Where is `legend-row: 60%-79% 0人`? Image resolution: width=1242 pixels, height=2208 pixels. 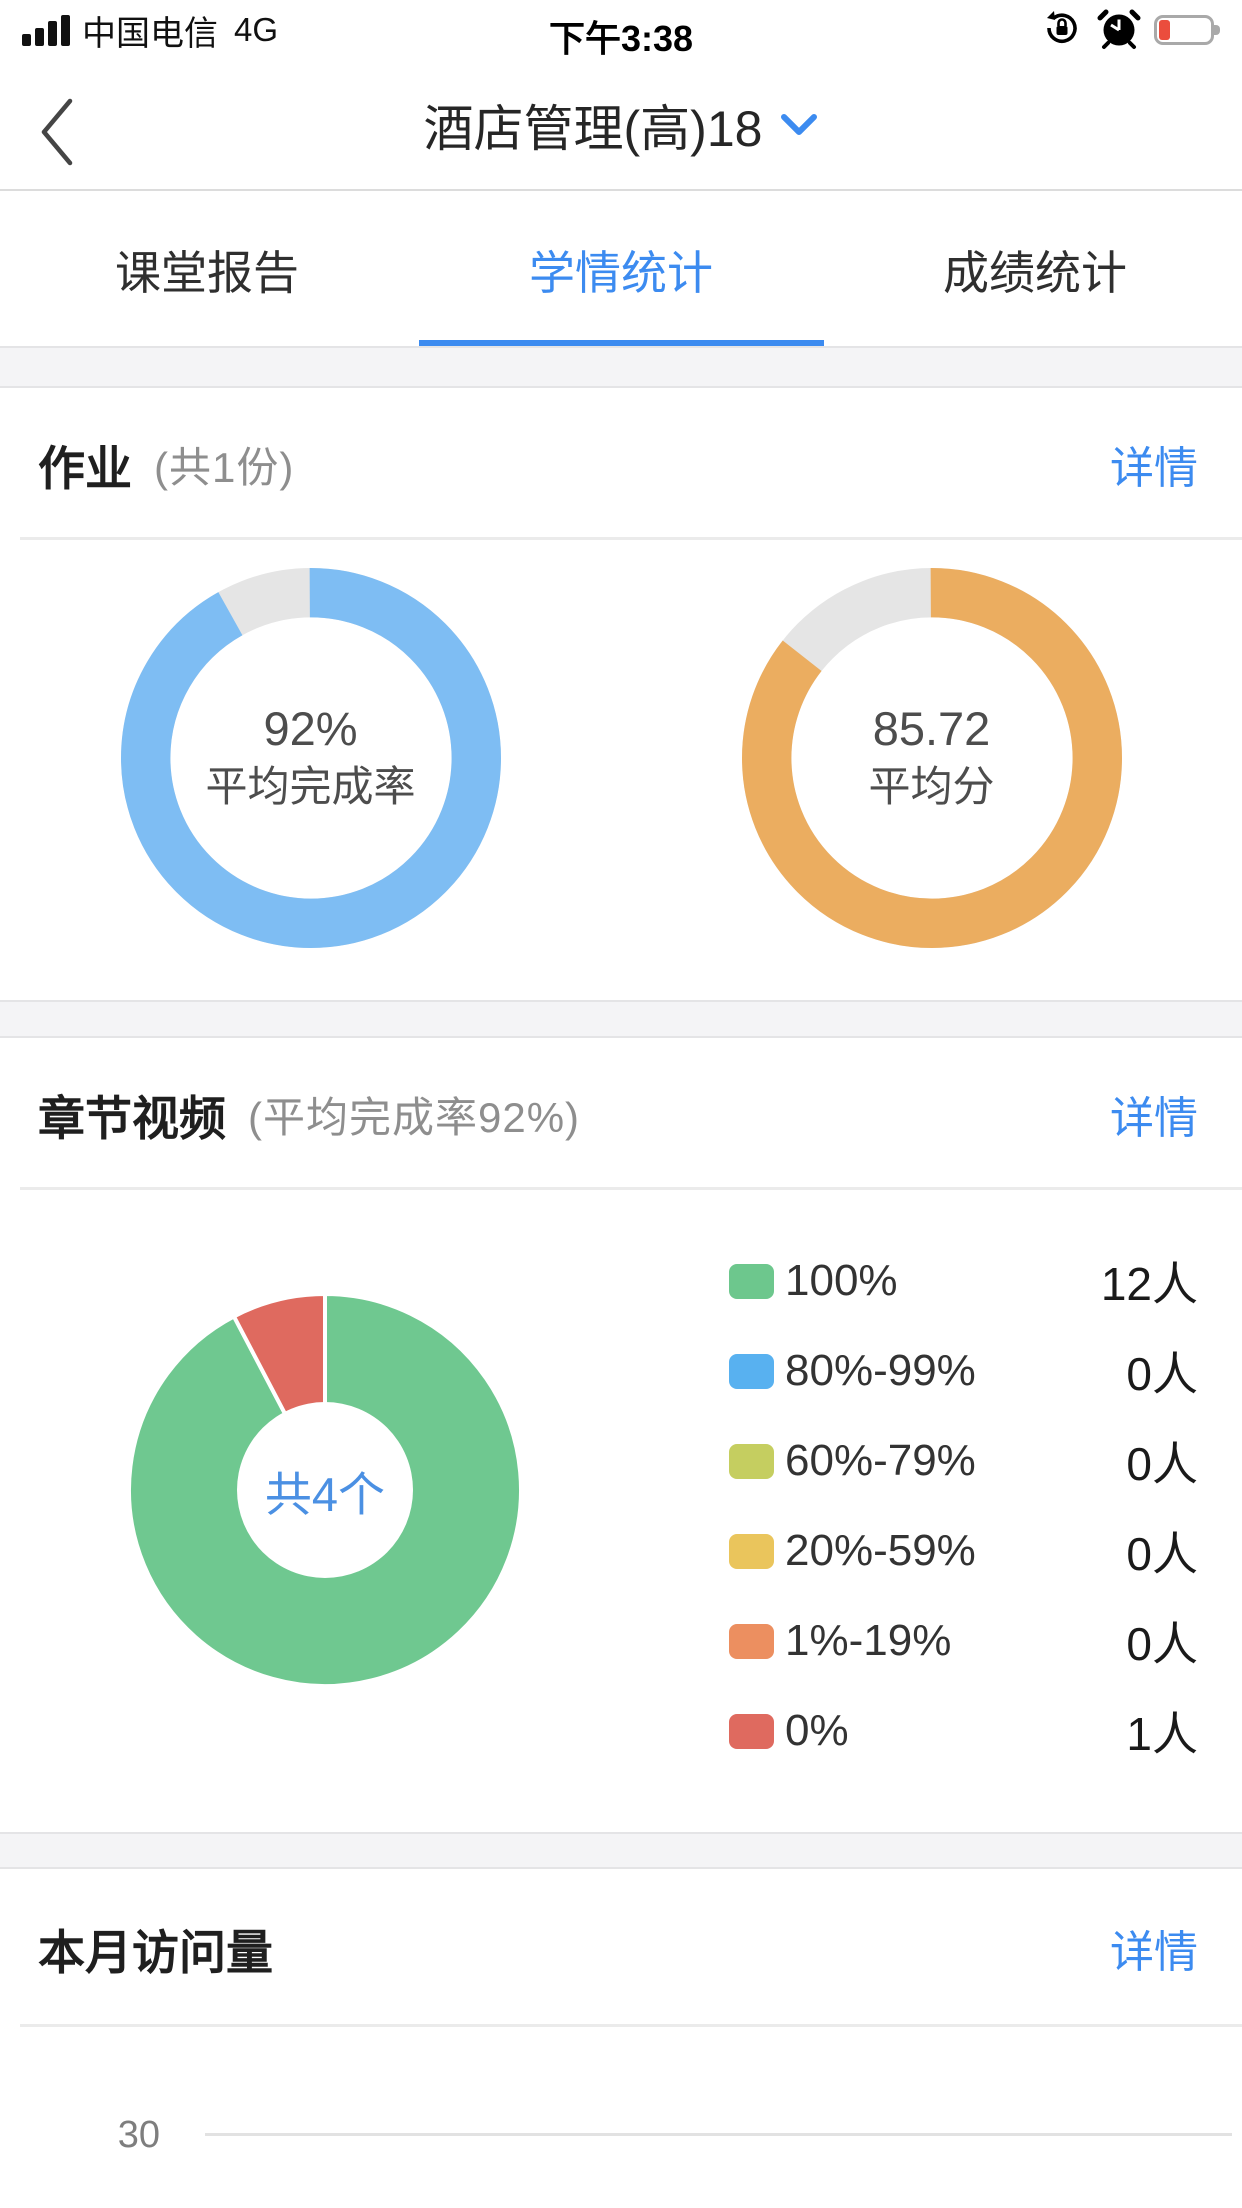 legend-row: 60%-79% 0人 is located at coordinates (963, 1461).